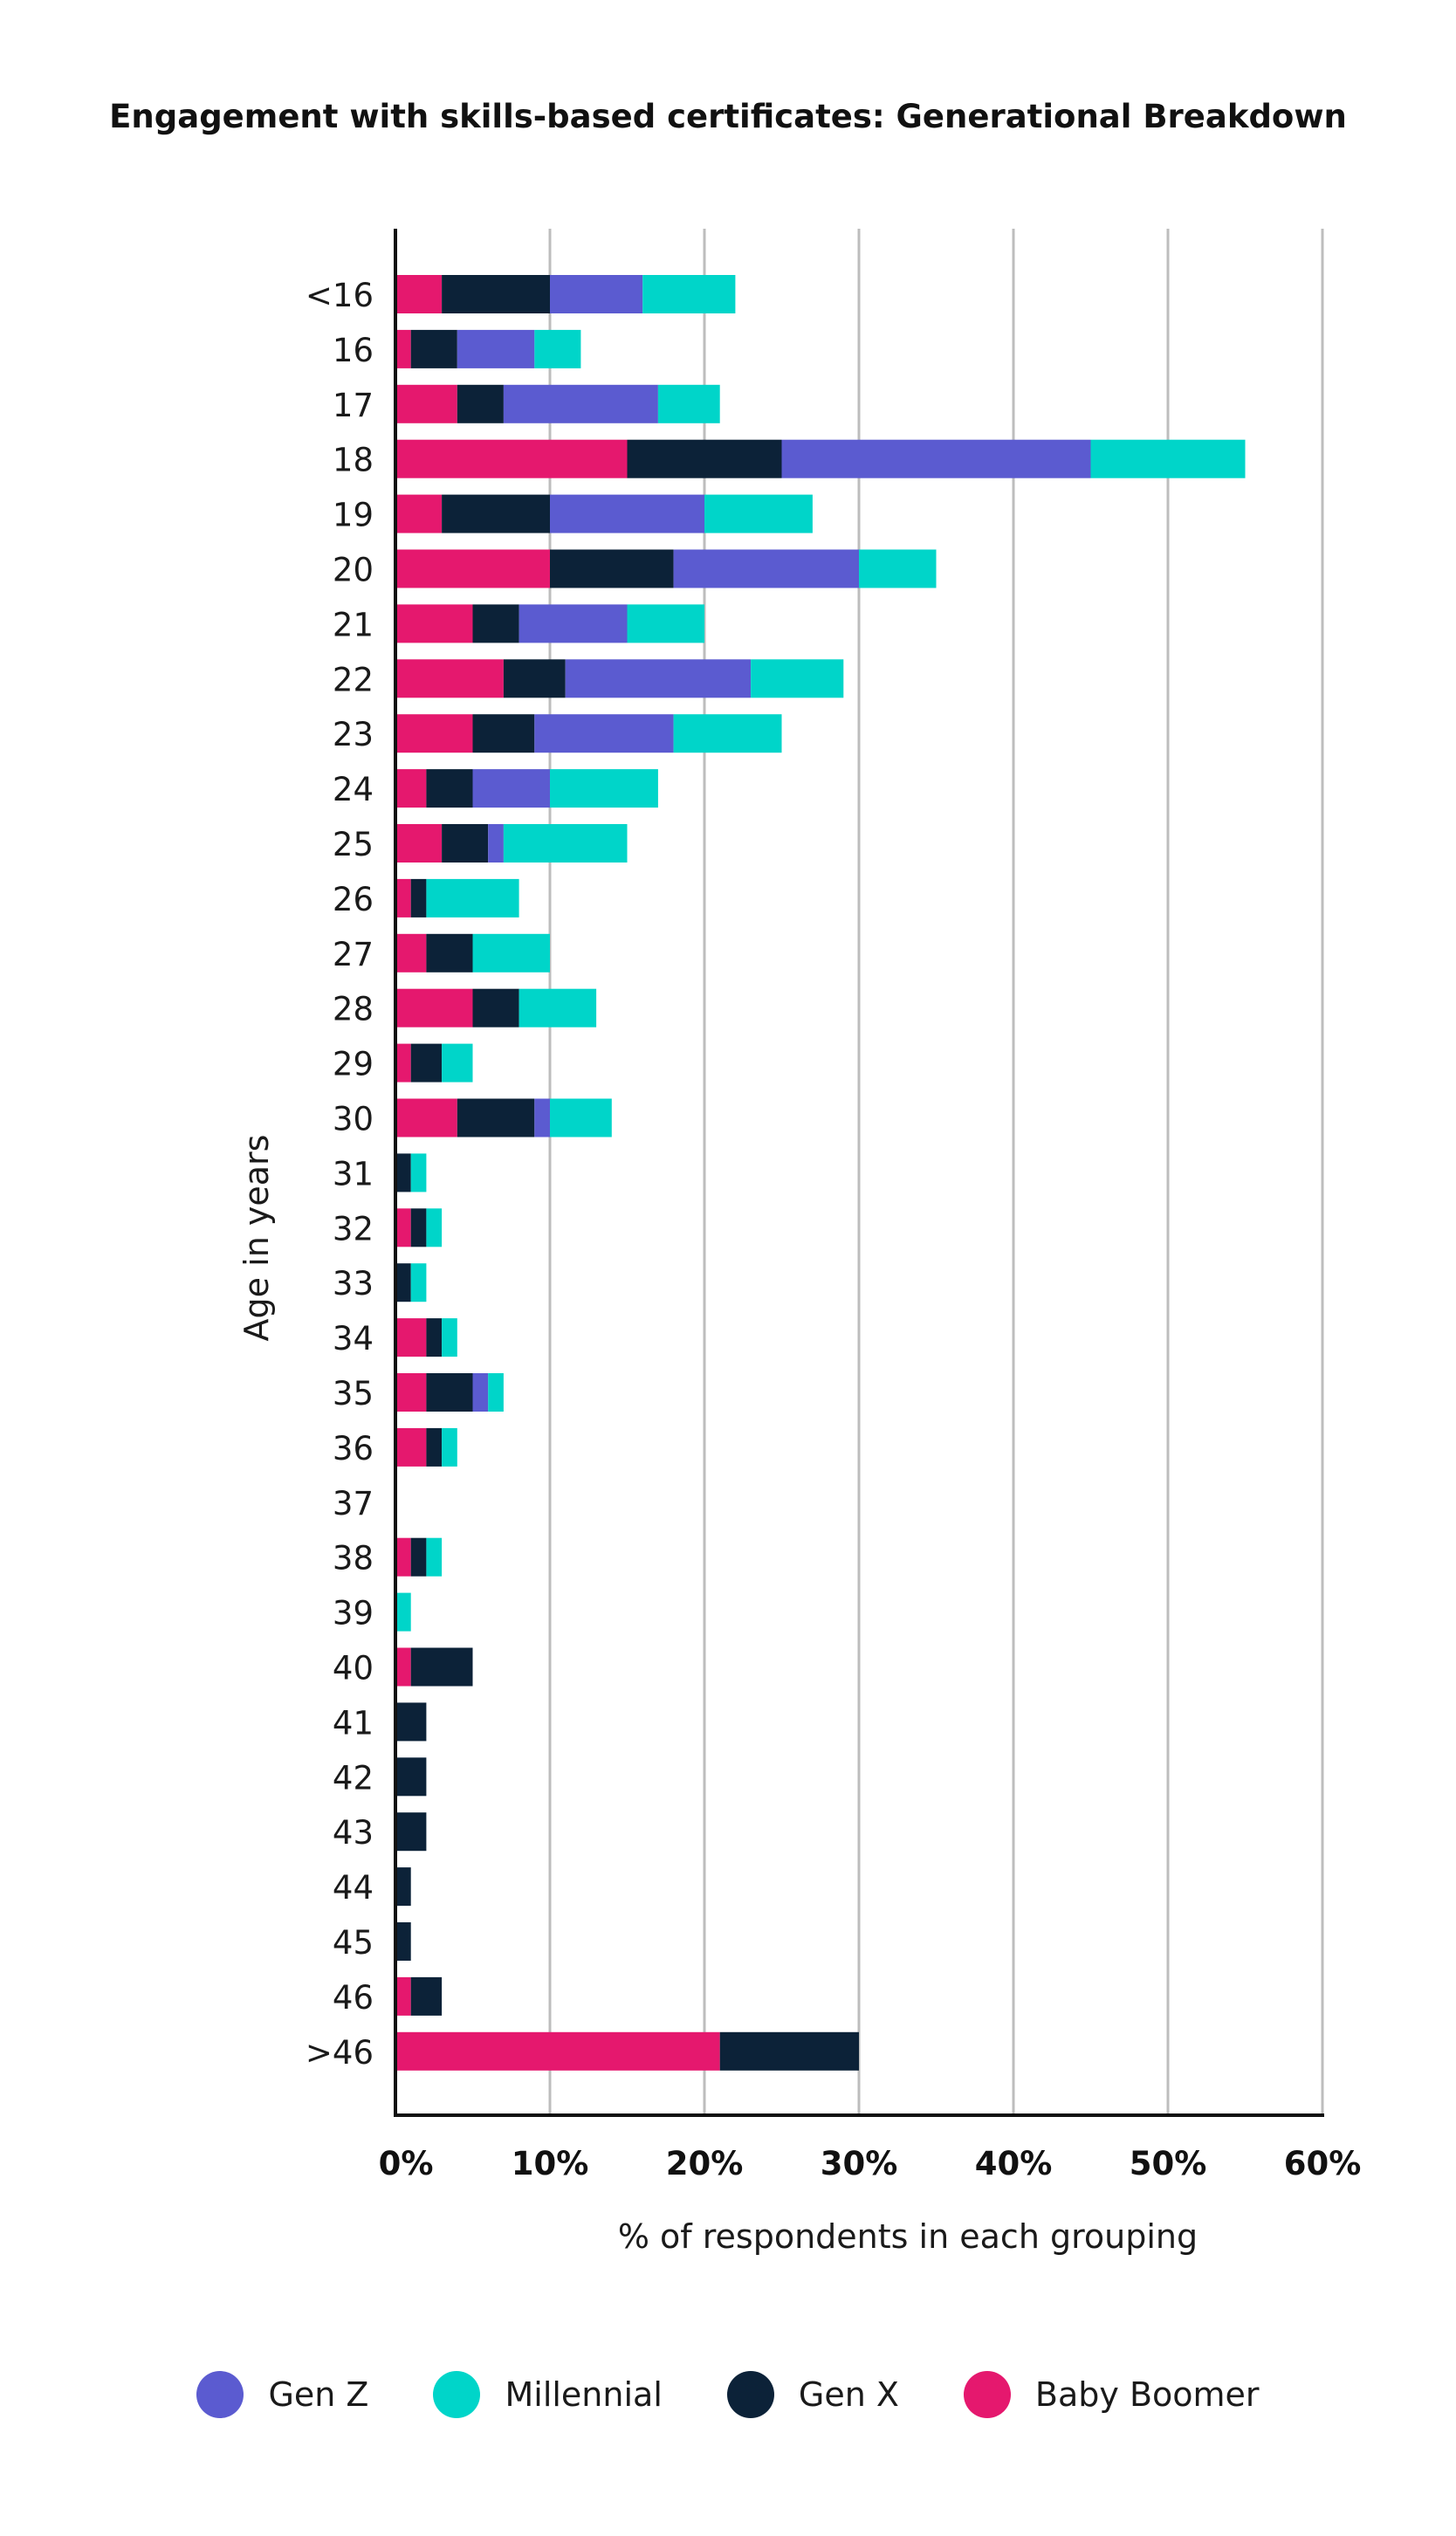 This screenshot has width=1456, height=2536. What do you see at coordinates (353, 1943) in the screenshot?
I see `y-tick-label: 45` at bounding box center [353, 1943].